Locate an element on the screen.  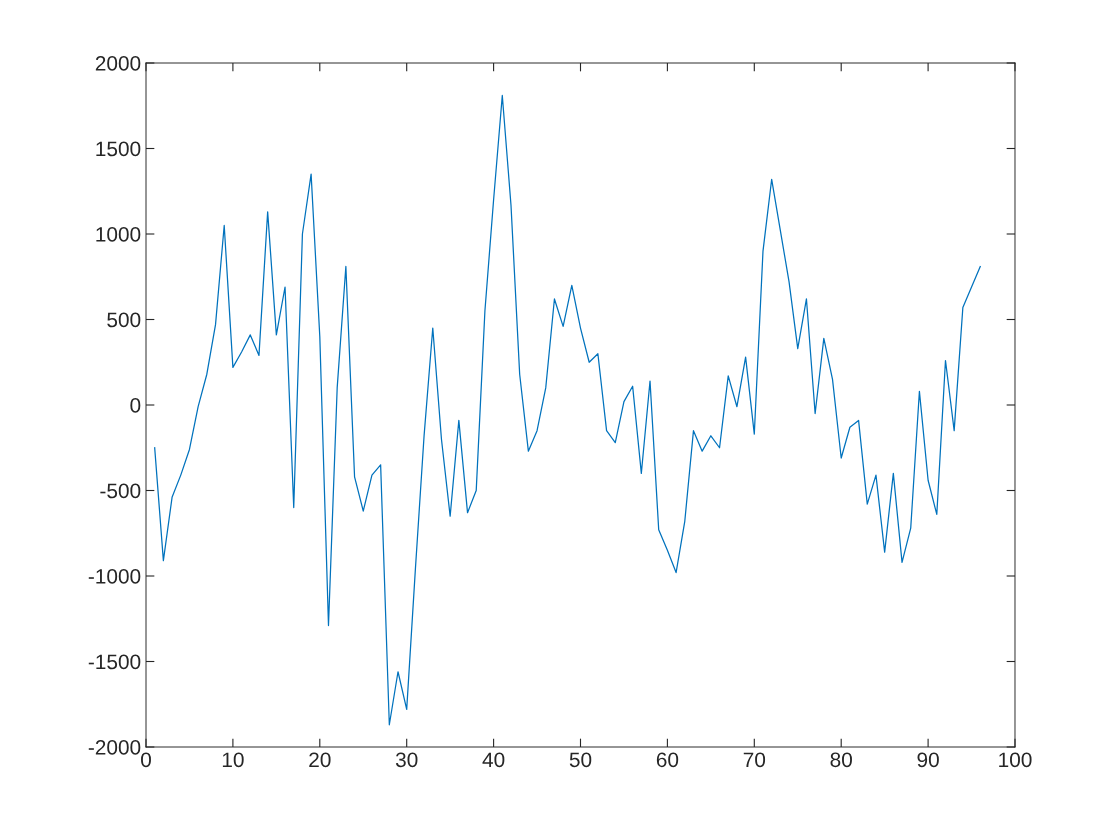
x-tick-label: 10 is located at coordinates (233, 760).